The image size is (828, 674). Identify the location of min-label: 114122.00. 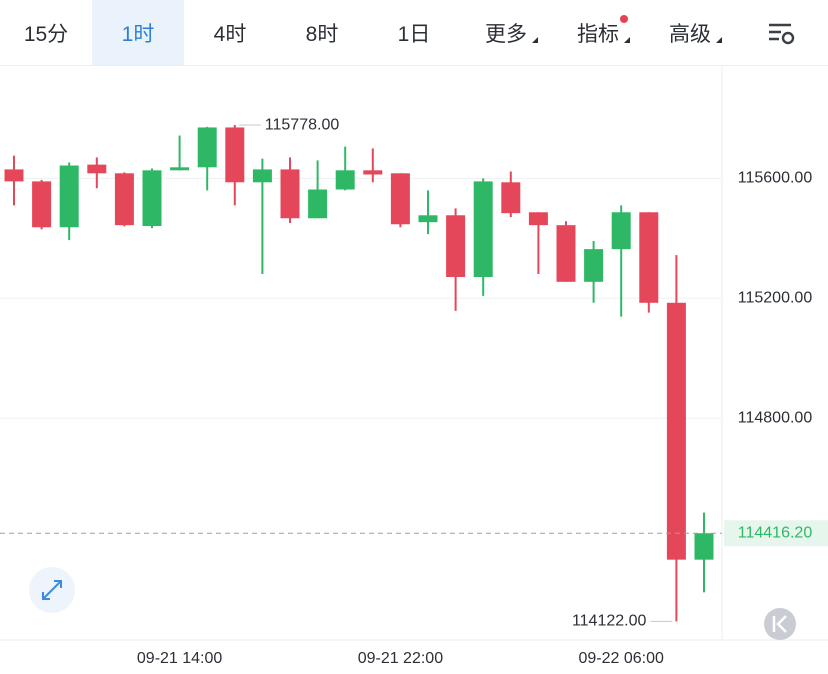
(609, 621).